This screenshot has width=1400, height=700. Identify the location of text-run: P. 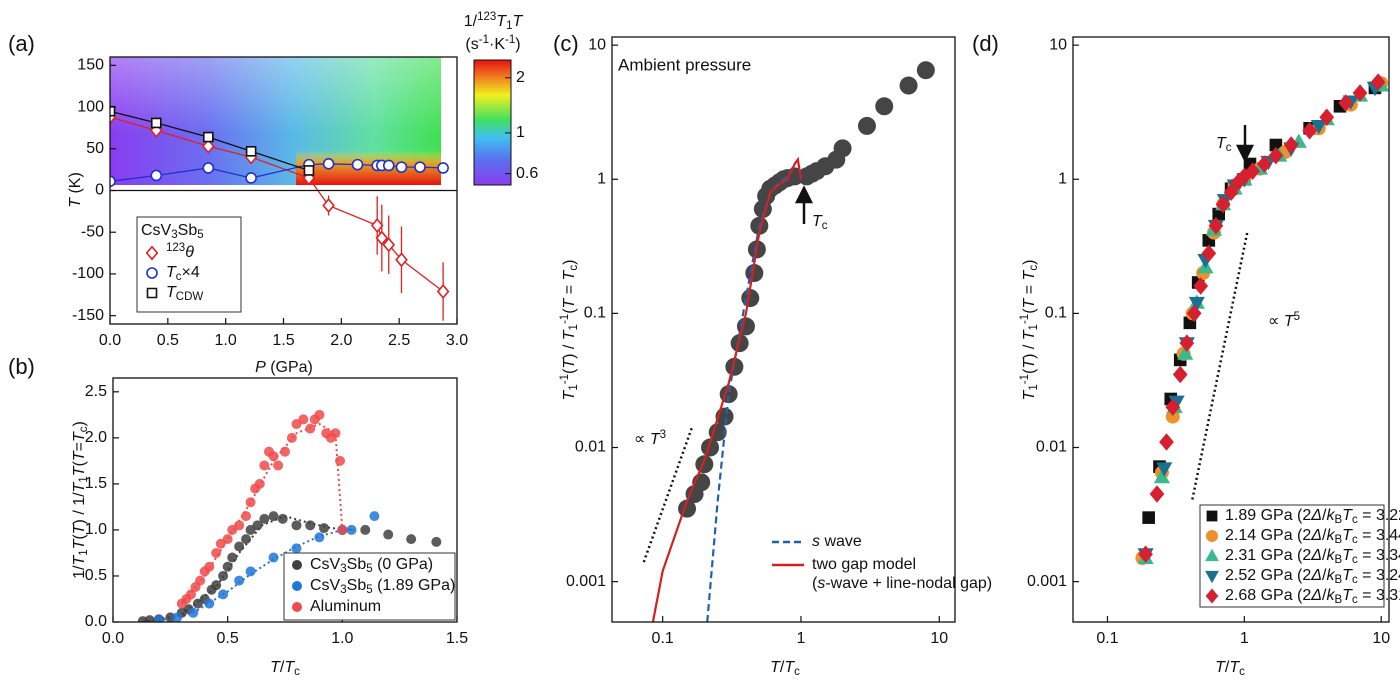
(260, 367).